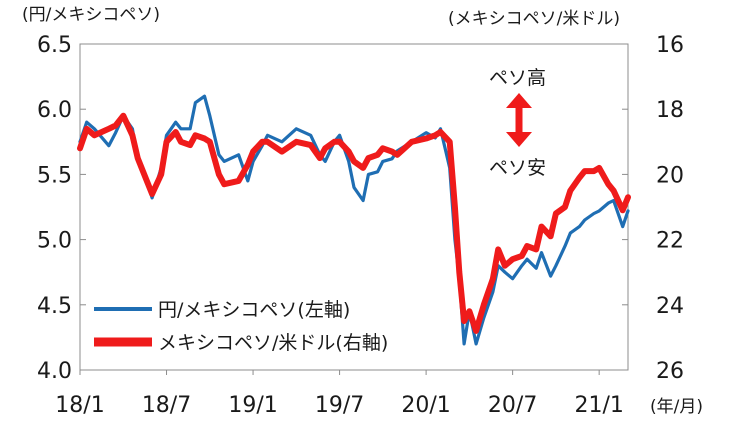  What do you see at coordinates (252, 405) in the screenshot?
I see `x-tick-label: 19/1` at bounding box center [252, 405].